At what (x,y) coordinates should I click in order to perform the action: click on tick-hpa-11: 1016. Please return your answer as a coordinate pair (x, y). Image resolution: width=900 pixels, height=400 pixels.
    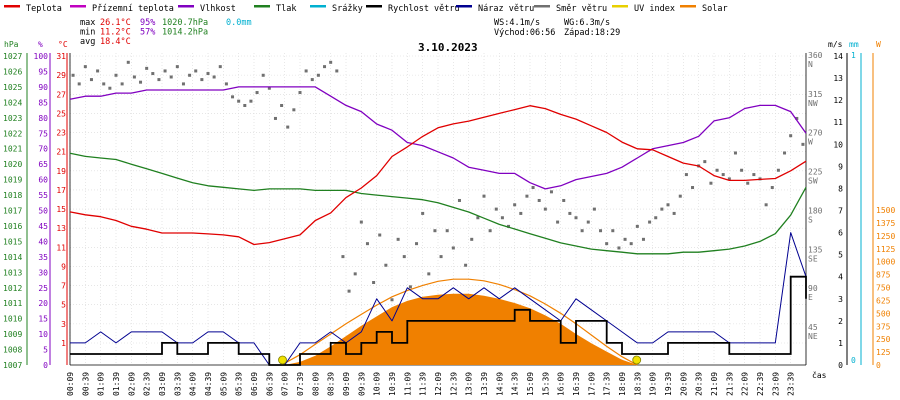
    Looking at the image, I should click on (12, 226).